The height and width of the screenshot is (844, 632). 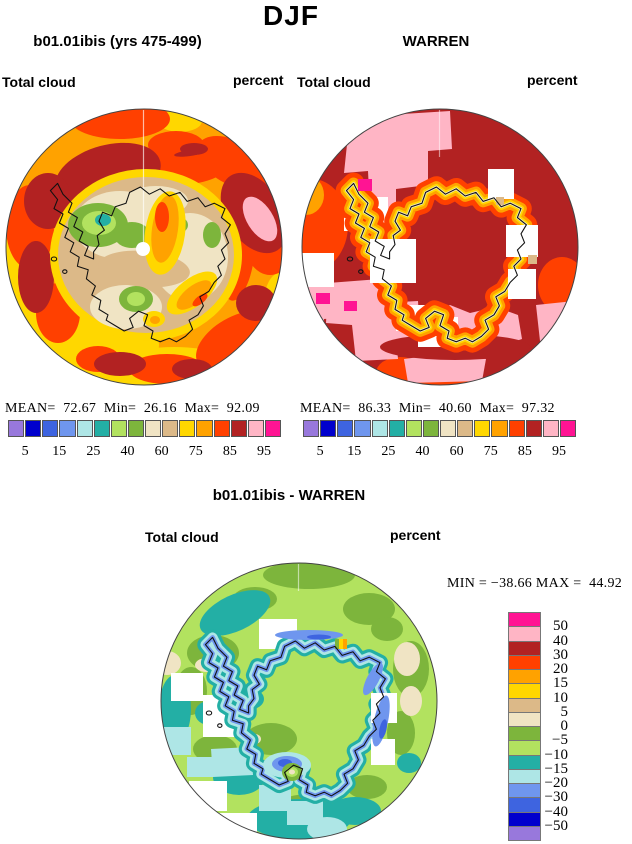 I want to click on diff-colorbar-label: −30, so click(x=556, y=797).